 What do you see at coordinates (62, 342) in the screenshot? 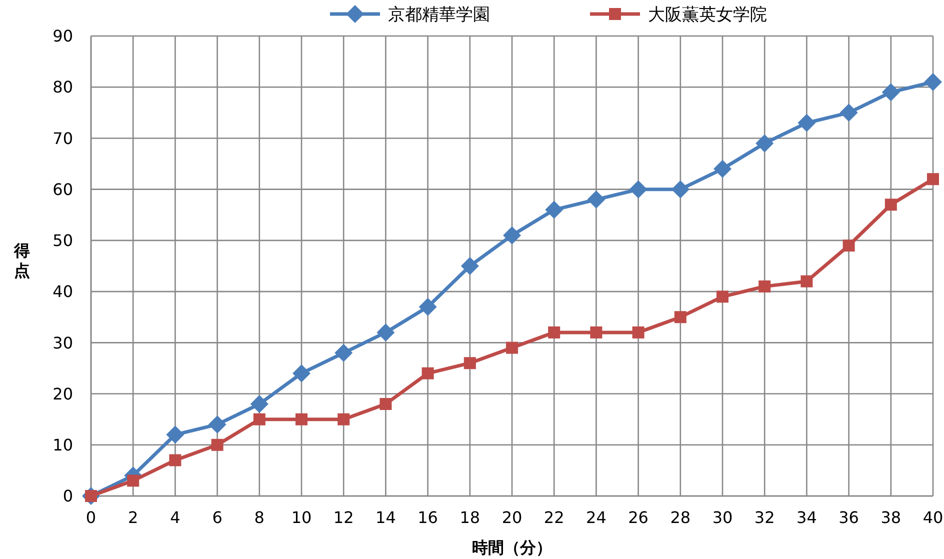
I see `y-tick-label: 30` at bounding box center [62, 342].